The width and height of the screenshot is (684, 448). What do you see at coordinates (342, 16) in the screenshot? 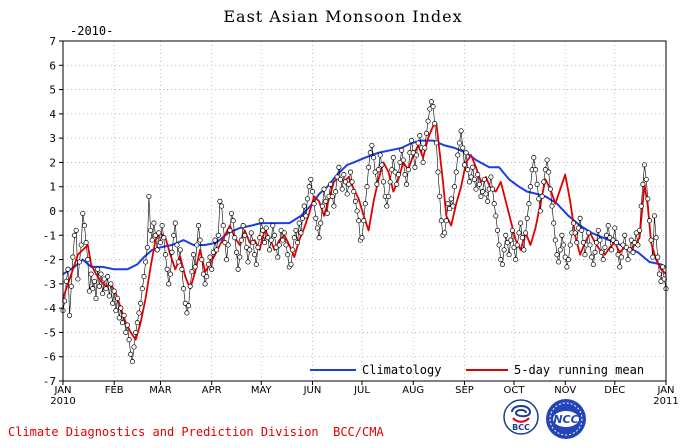
I see `chart-title: East Asian Monsoon Index` at bounding box center [342, 16].